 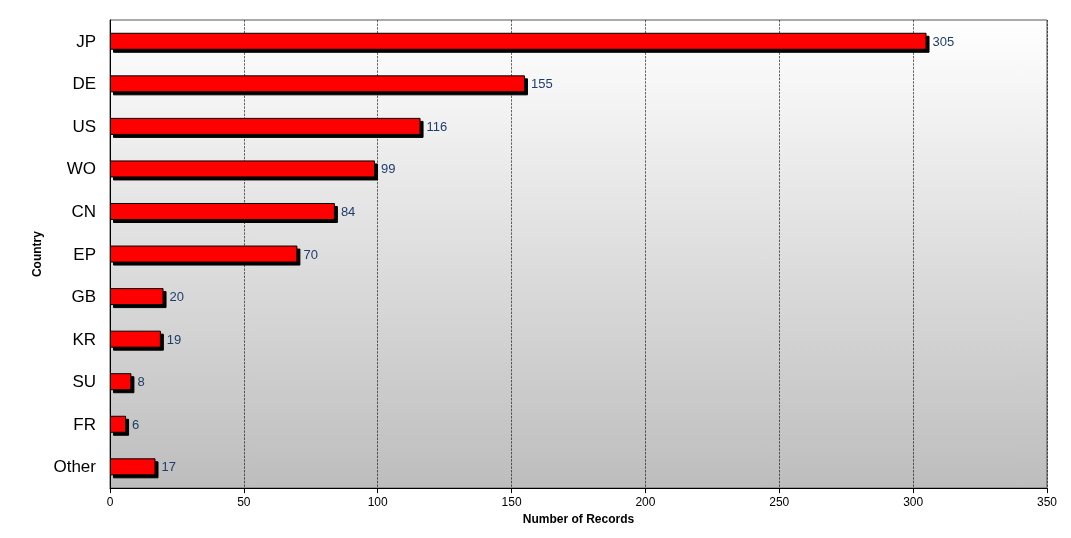 I want to click on y-tick-label: JP, so click(x=86, y=41).